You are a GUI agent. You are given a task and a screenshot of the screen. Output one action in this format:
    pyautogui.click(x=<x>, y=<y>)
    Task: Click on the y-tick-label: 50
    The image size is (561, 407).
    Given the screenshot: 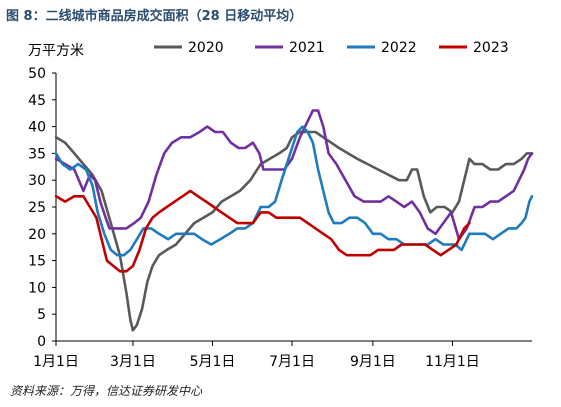 What is the action you would take?
    pyautogui.click(x=37, y=74)
    